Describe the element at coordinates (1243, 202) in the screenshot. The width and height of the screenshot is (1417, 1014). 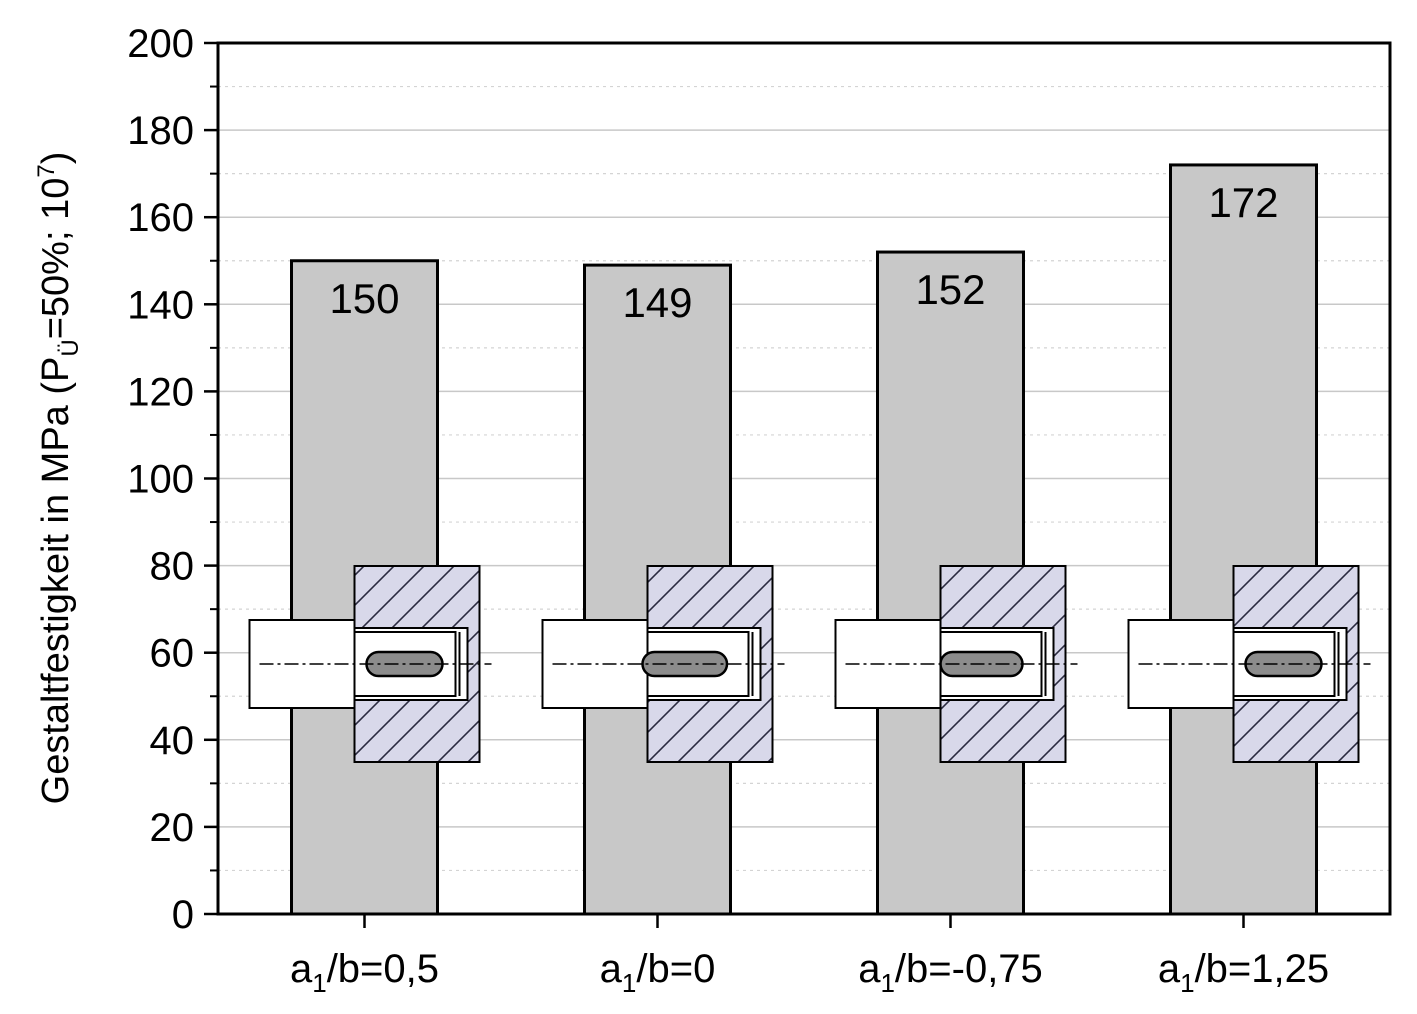
I see `bar-value-label: 172` at that location.